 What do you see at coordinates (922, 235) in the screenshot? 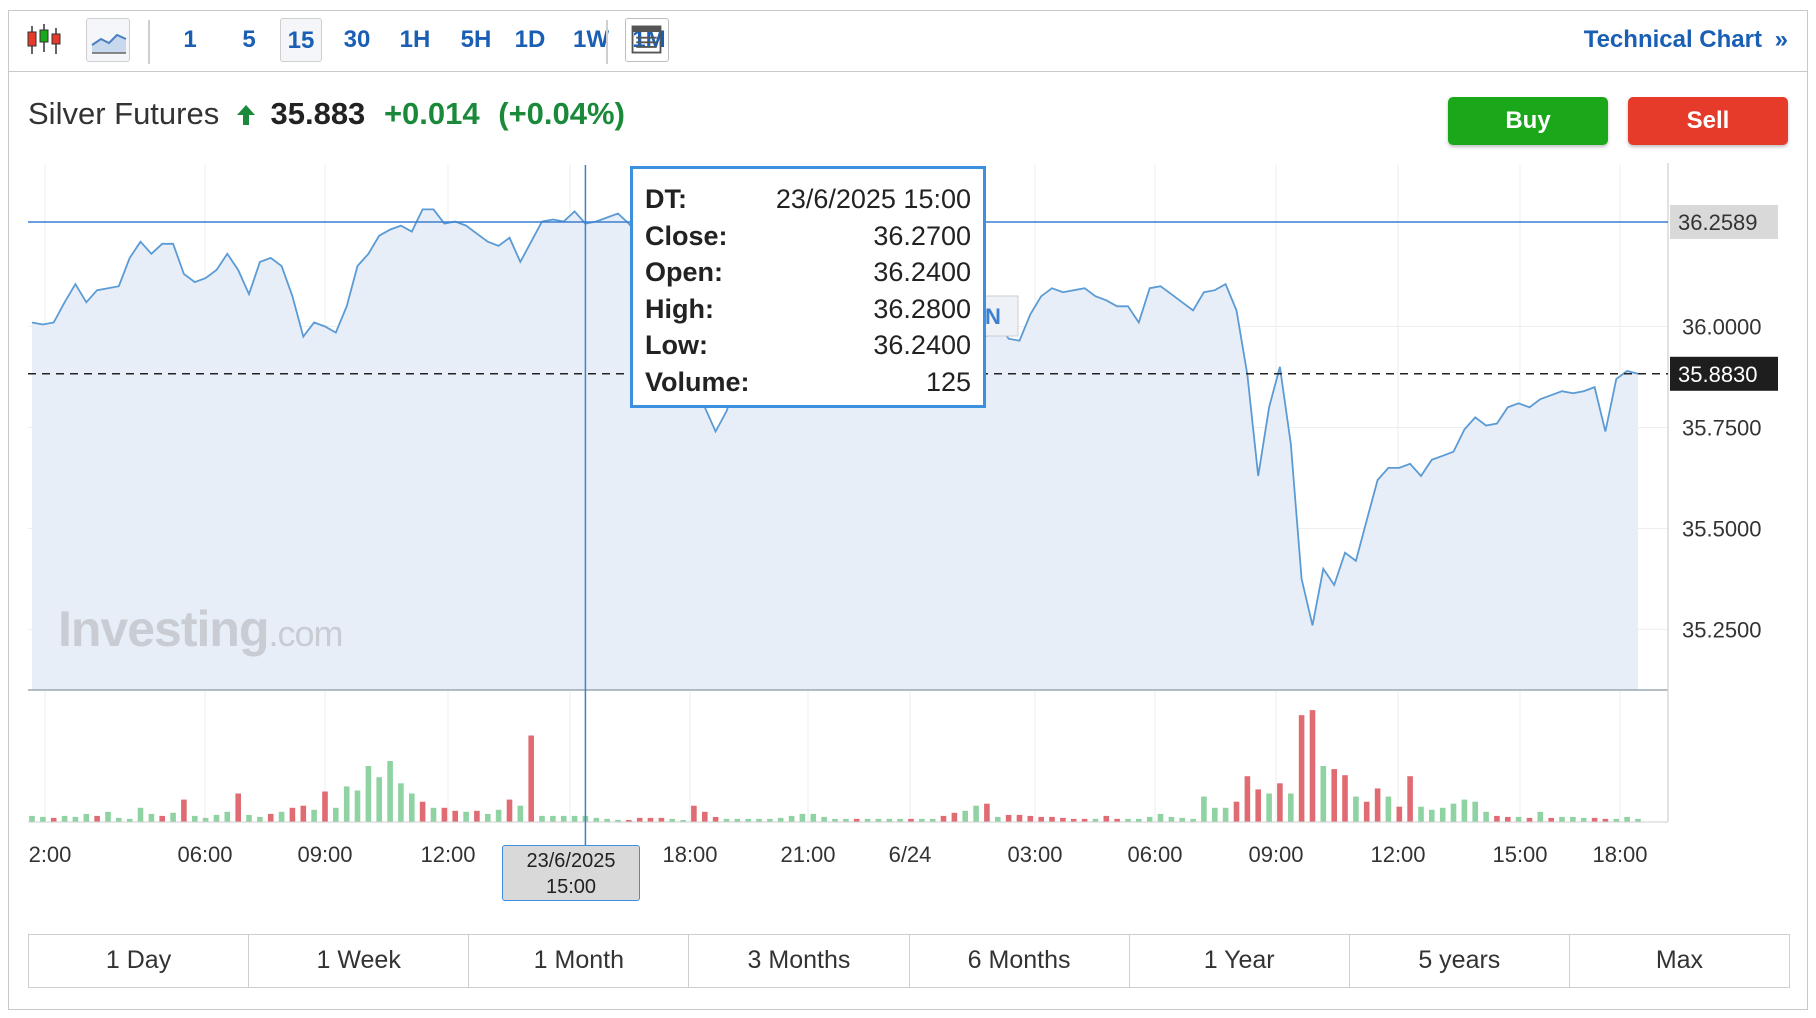
I see `tooltip-value: 36.2700` at bounding box center [922, 235].